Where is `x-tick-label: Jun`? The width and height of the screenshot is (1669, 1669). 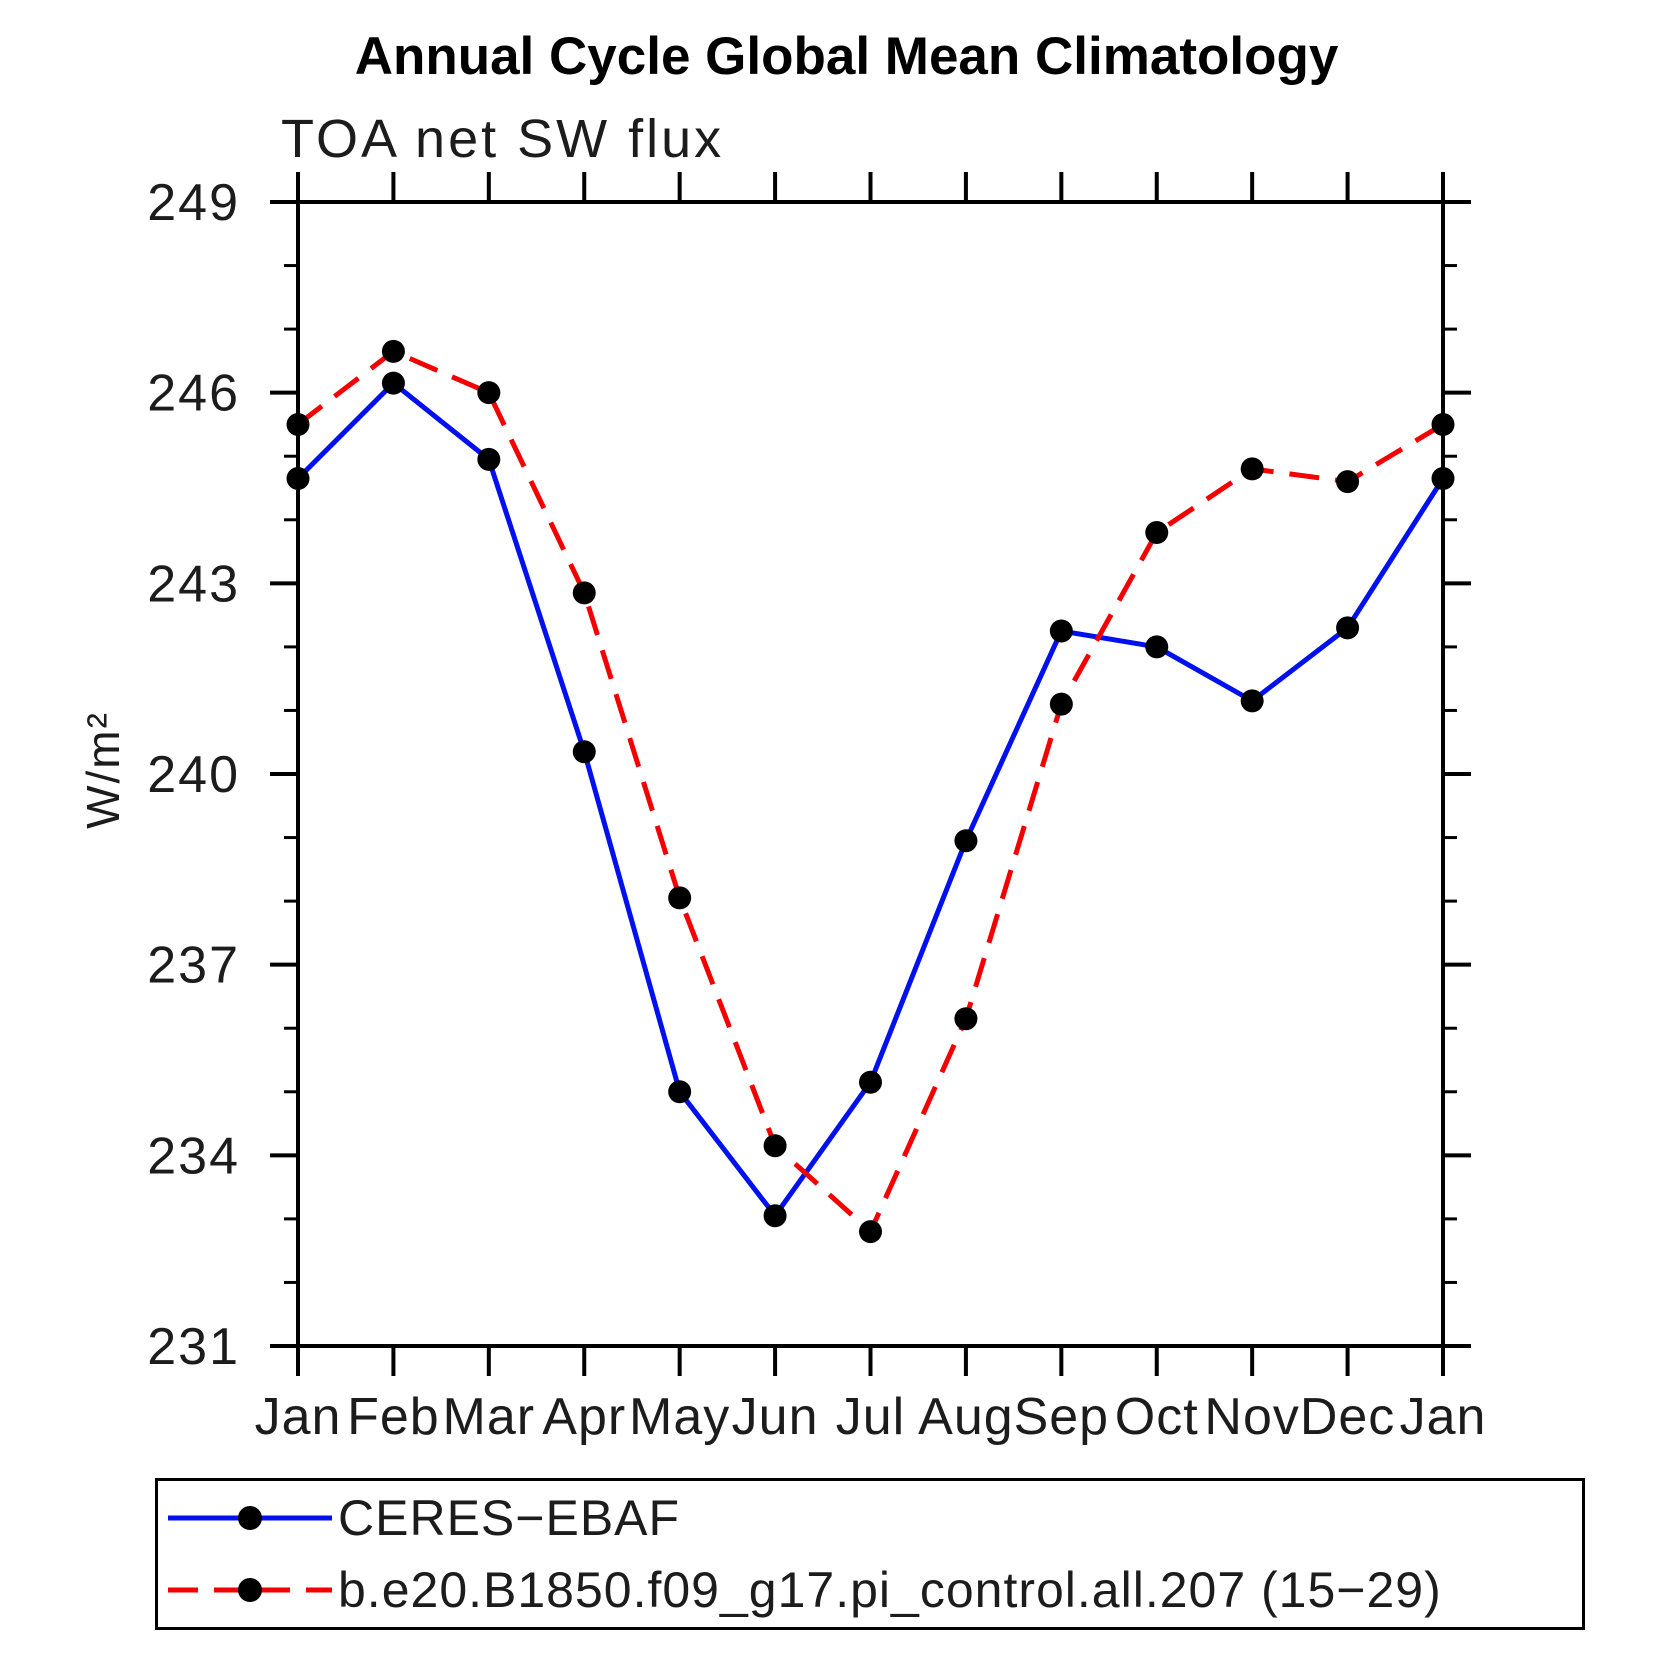 x-tick-label: Jun is located at coordinates (775, 1417).